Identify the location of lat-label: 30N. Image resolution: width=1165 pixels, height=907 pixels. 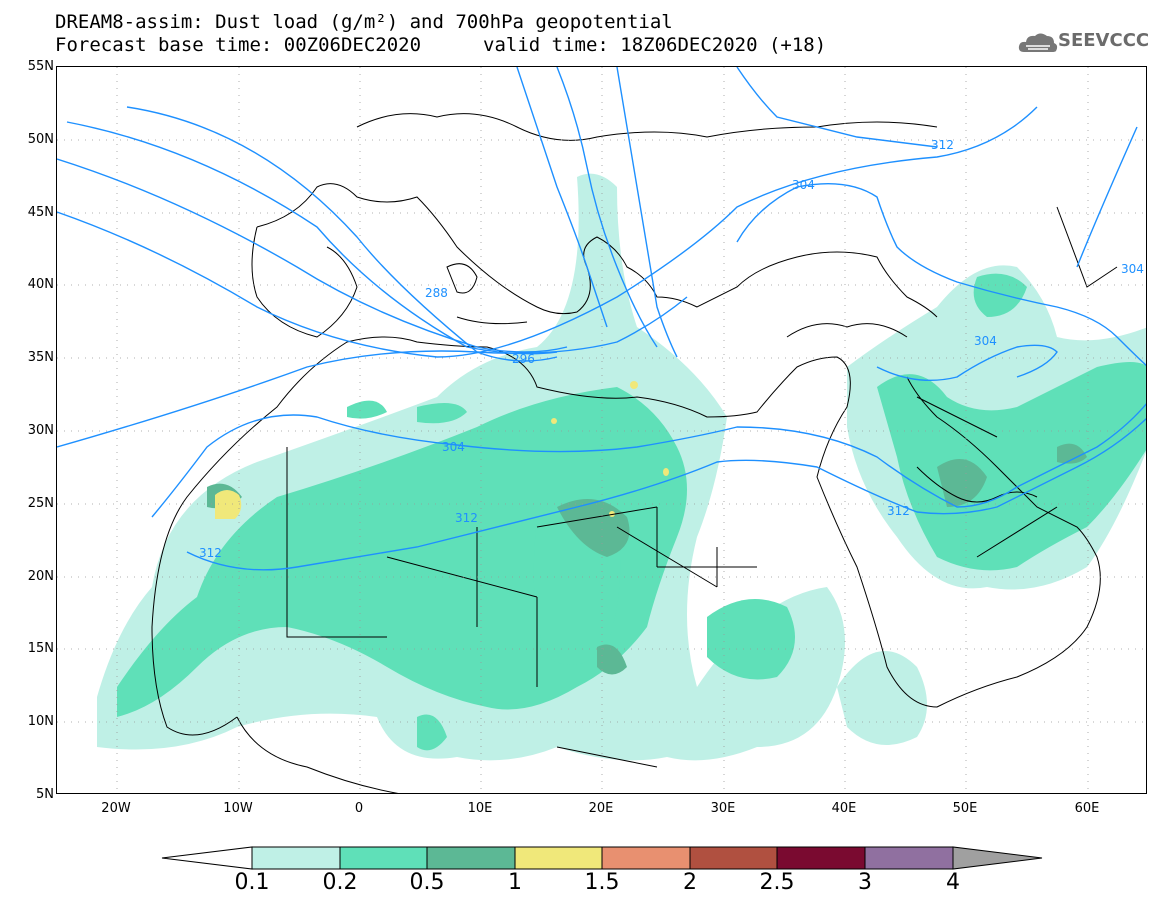
(40, 430).